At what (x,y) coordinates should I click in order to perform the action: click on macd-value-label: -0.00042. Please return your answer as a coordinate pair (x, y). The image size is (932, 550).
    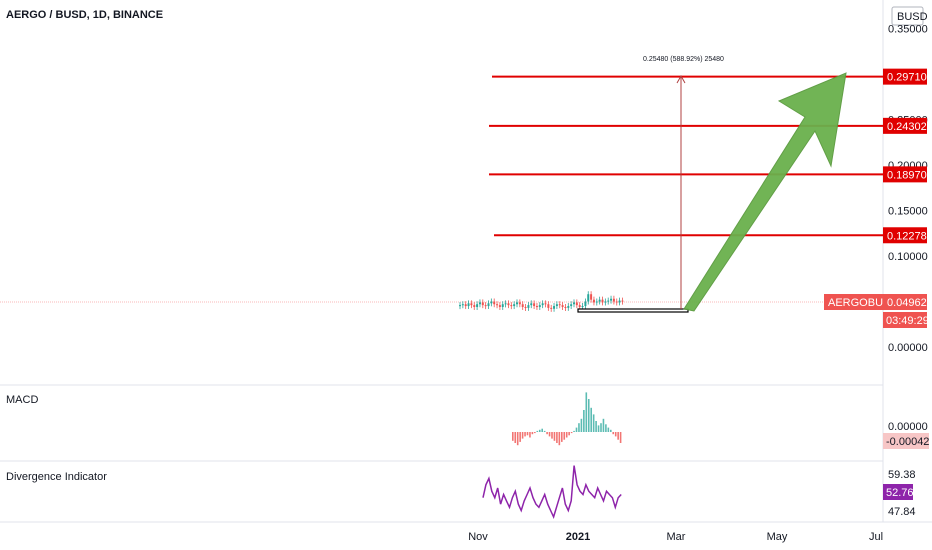
    Looking at the image, I should click on (907, 442).